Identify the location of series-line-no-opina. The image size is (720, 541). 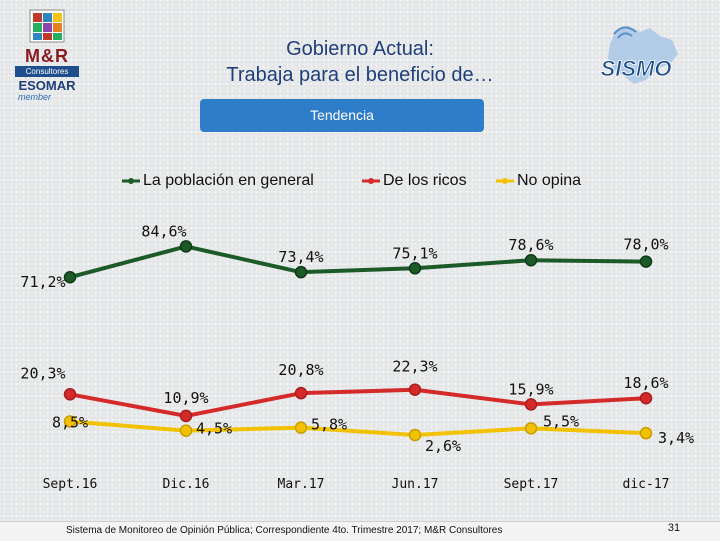
(358, 428).